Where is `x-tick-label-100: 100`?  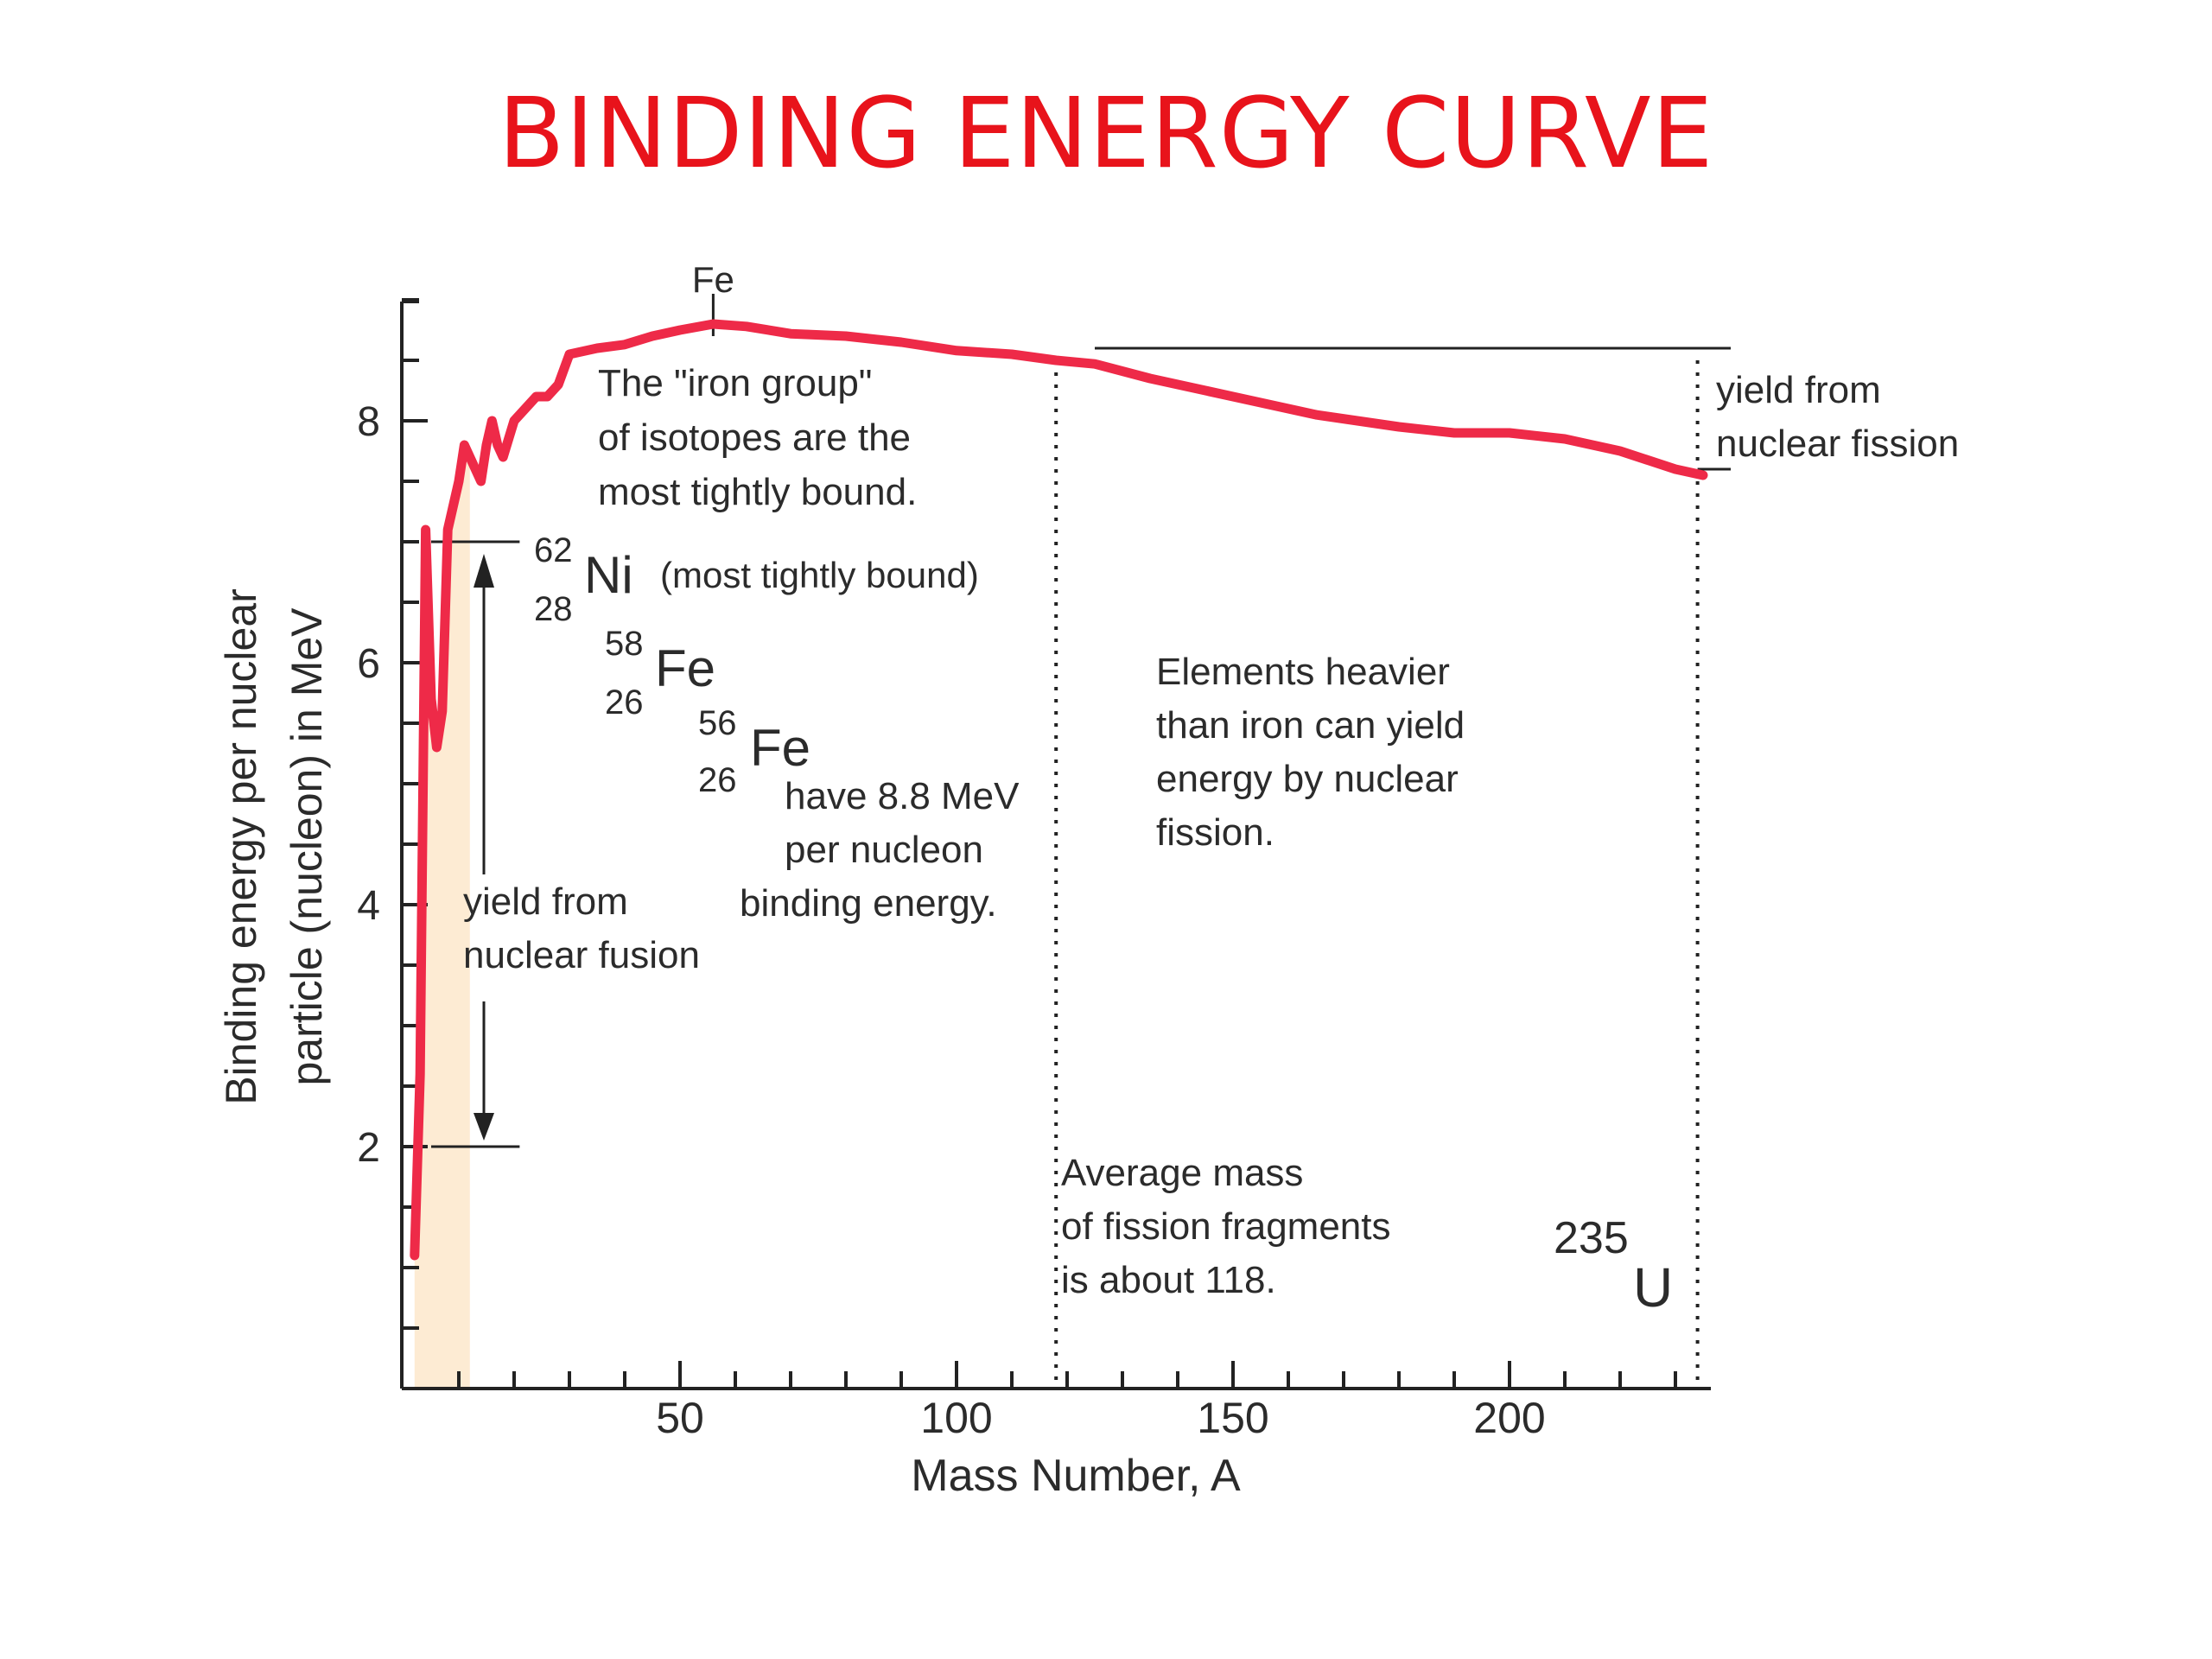 x-tick-label-100: 100 is located at coordinates (956, 1418).